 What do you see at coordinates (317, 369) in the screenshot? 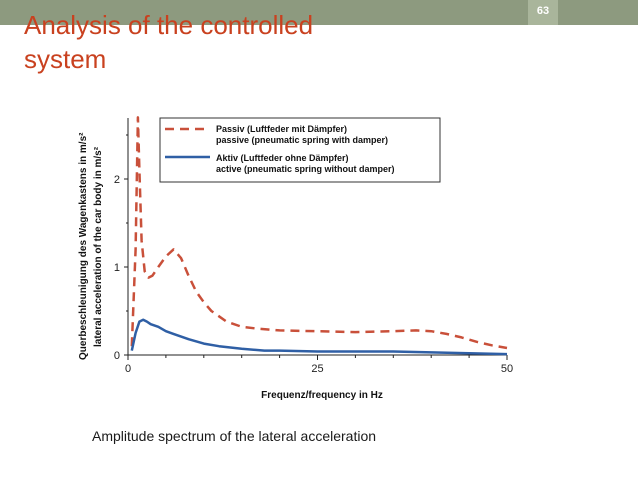
I see `x-tick-label: 25` at bounding box center [317, 369].